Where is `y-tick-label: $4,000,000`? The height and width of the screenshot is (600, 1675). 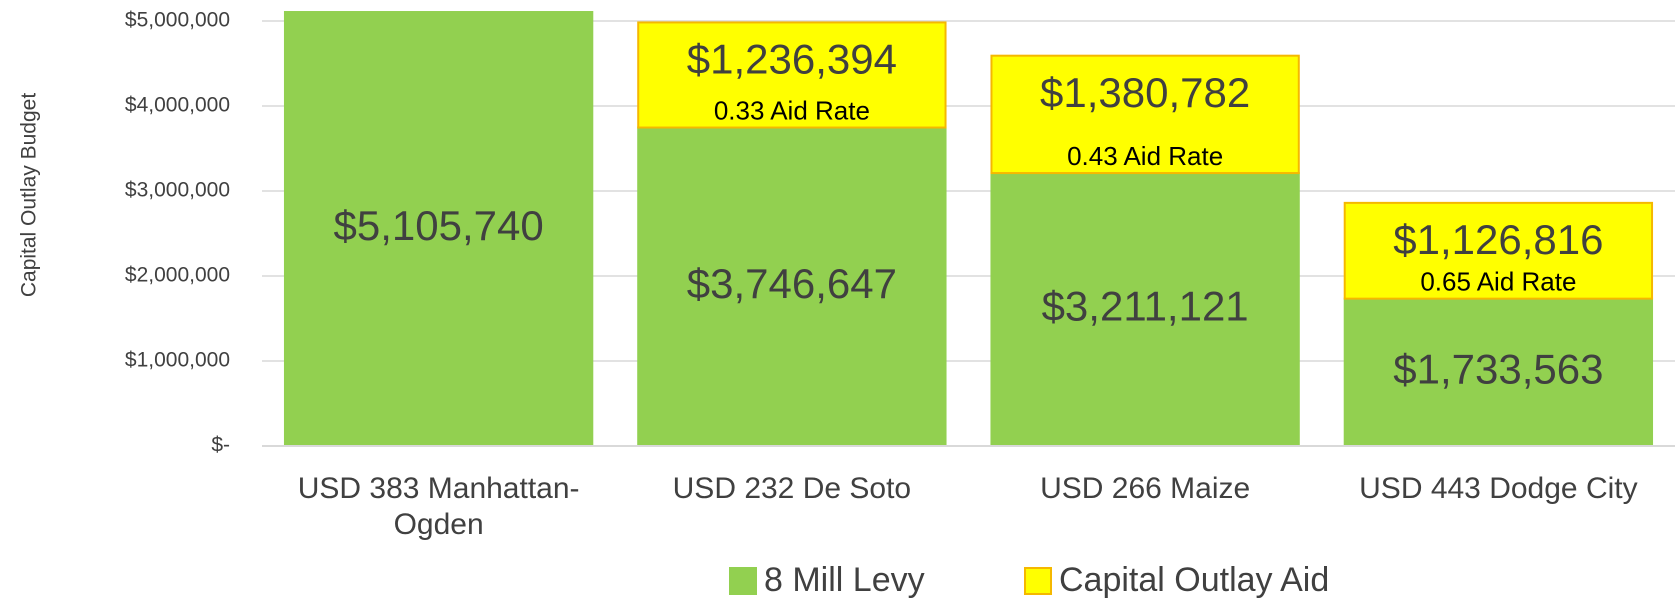 y-tick-label: $4,000,000 is located at coordinates (177, 105).